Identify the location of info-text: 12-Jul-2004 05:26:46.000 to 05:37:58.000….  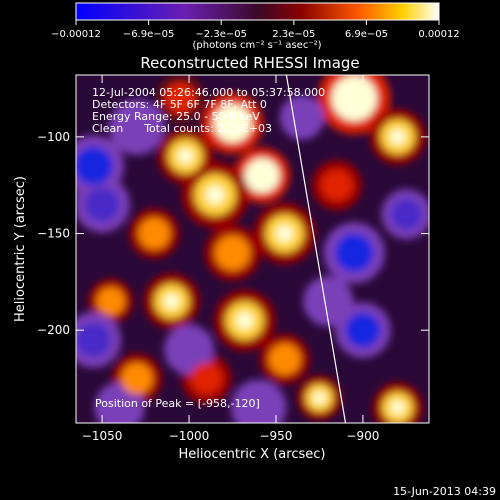
(208, 110).